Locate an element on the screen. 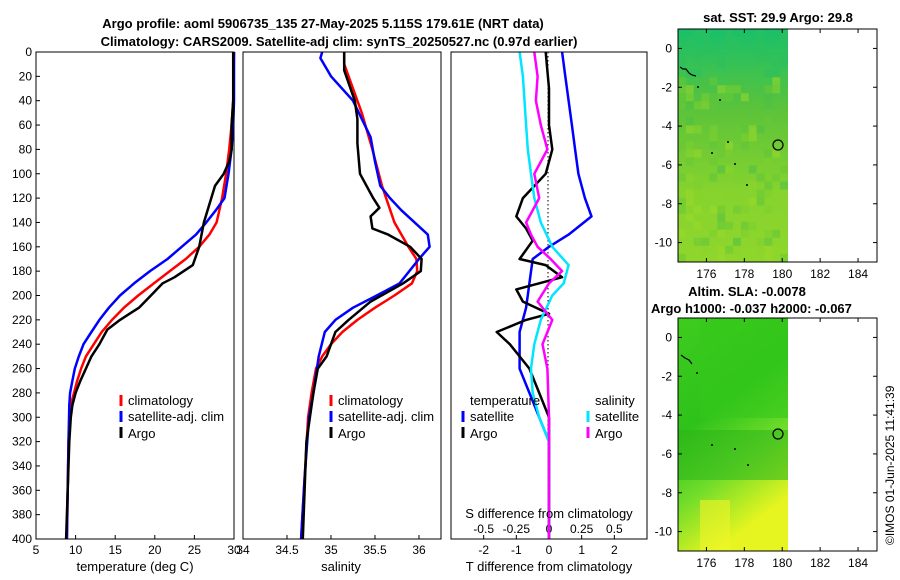 Image resolution: width=900 pixels, height=580 pixels. legend-s-satellite: satellite is located at coordinates (617, 416).